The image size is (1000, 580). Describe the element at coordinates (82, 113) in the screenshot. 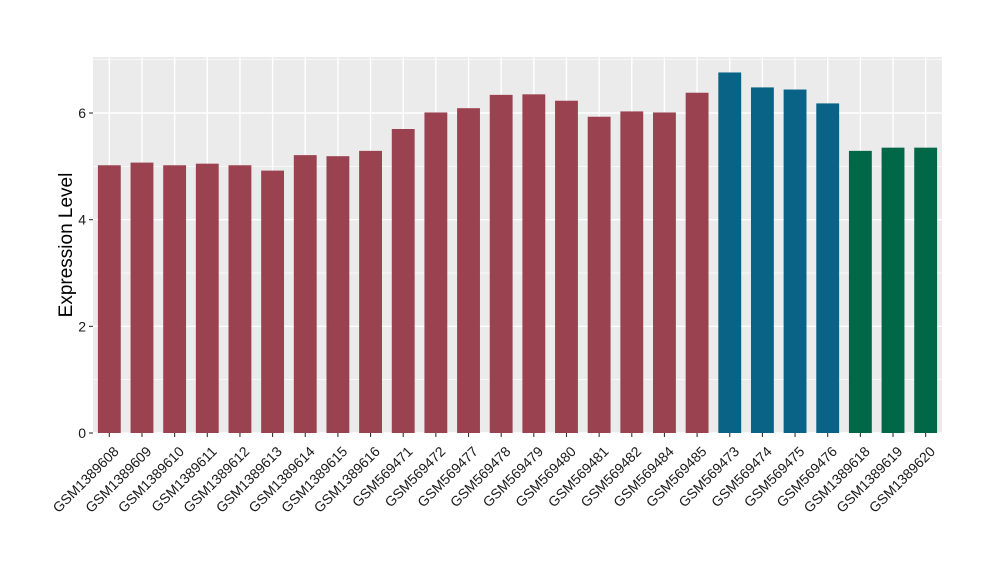

I see `y-tick-label: 6` at that location.